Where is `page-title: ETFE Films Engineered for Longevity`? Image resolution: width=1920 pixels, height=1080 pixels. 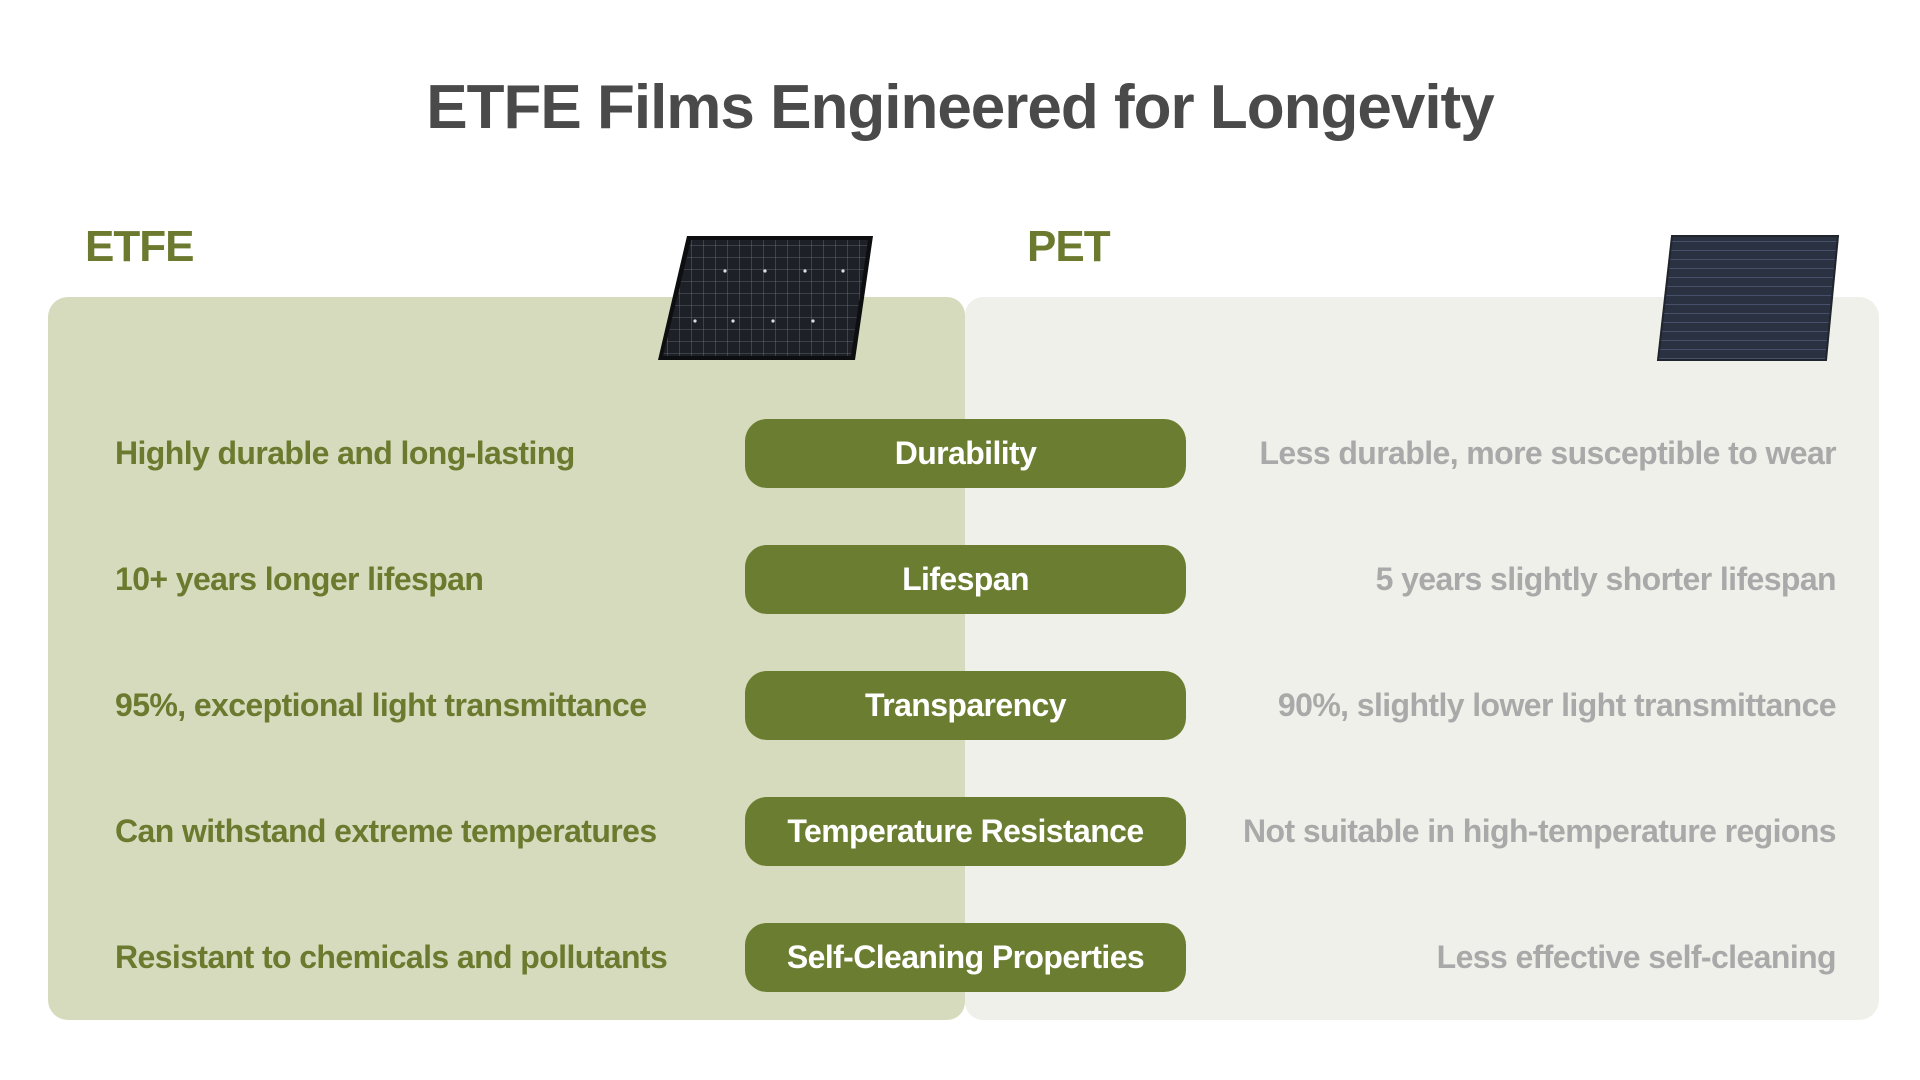 page-title: ETFE Films Engineered for Longevity is located at coordinates (960, 107).